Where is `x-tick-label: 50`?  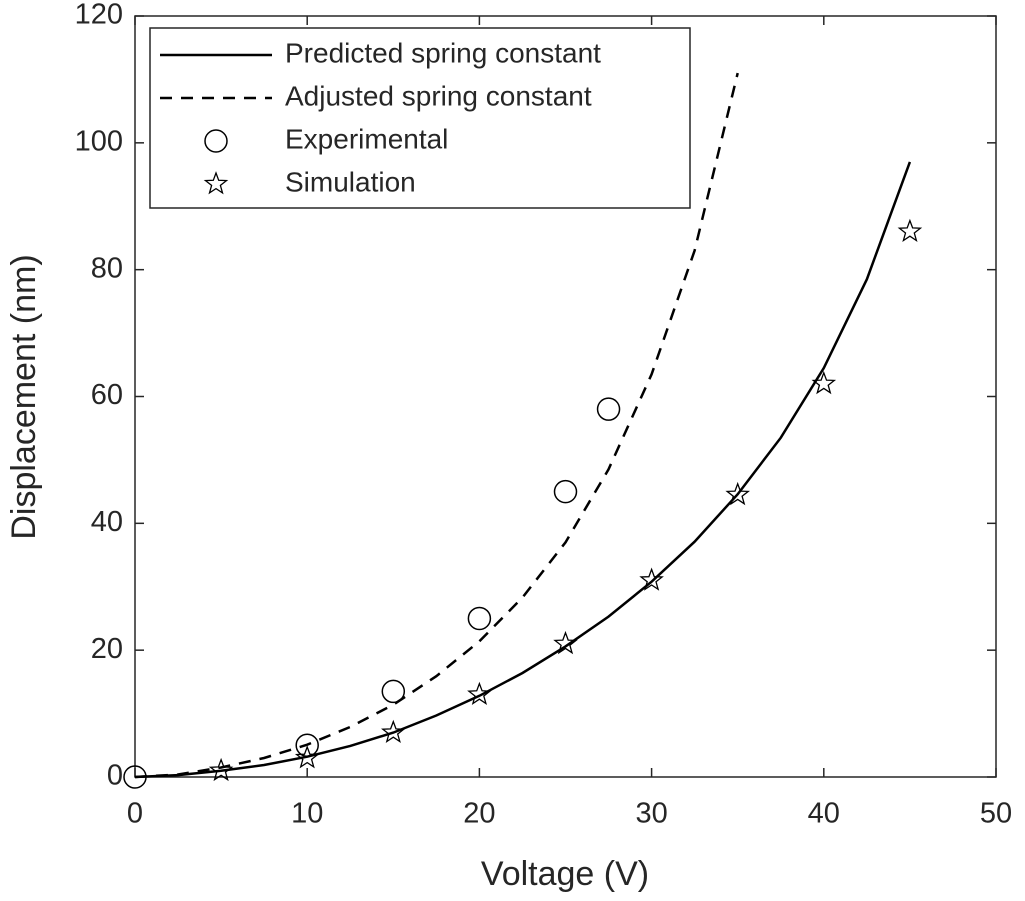
x-tick-label: 50 is located at coordinates (996, 814).